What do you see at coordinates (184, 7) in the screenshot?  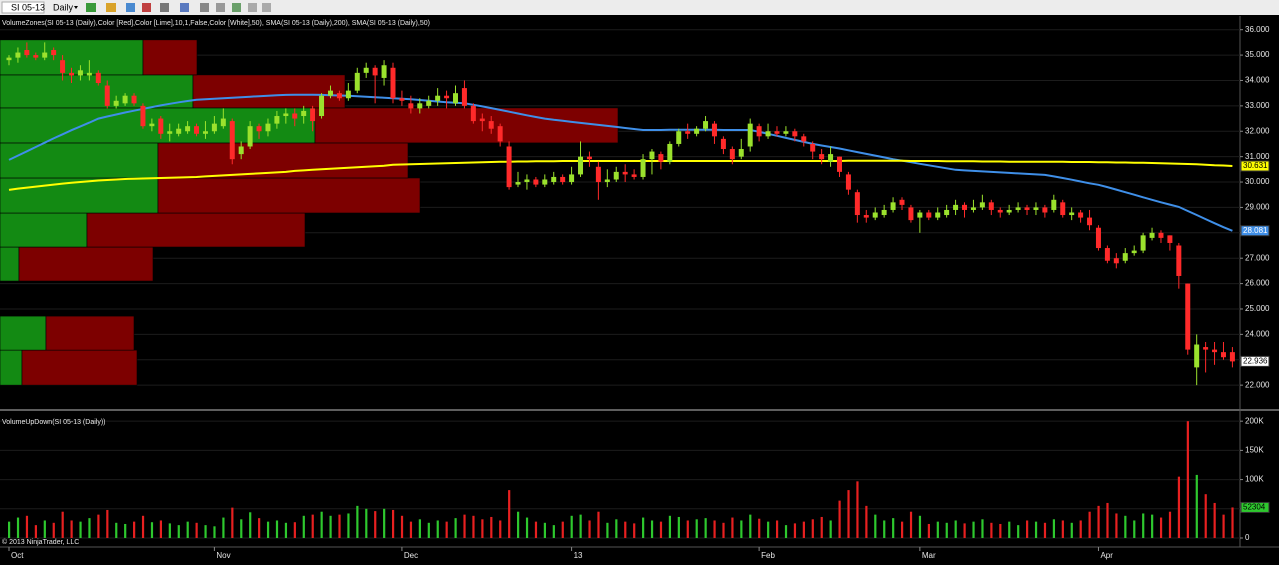 I see `zoom-icon` at bounding box center [184, 7].